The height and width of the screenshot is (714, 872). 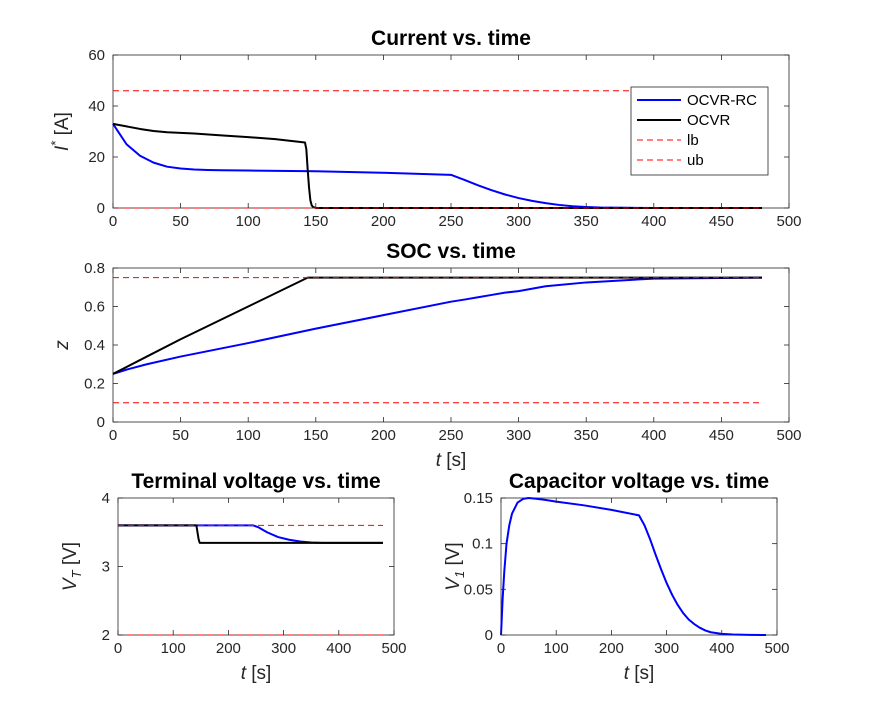 What do you see at coordinates (693, 140) in the screenshot?
I see `legend-entry-lb: lb` at bounding box center [693, 140].